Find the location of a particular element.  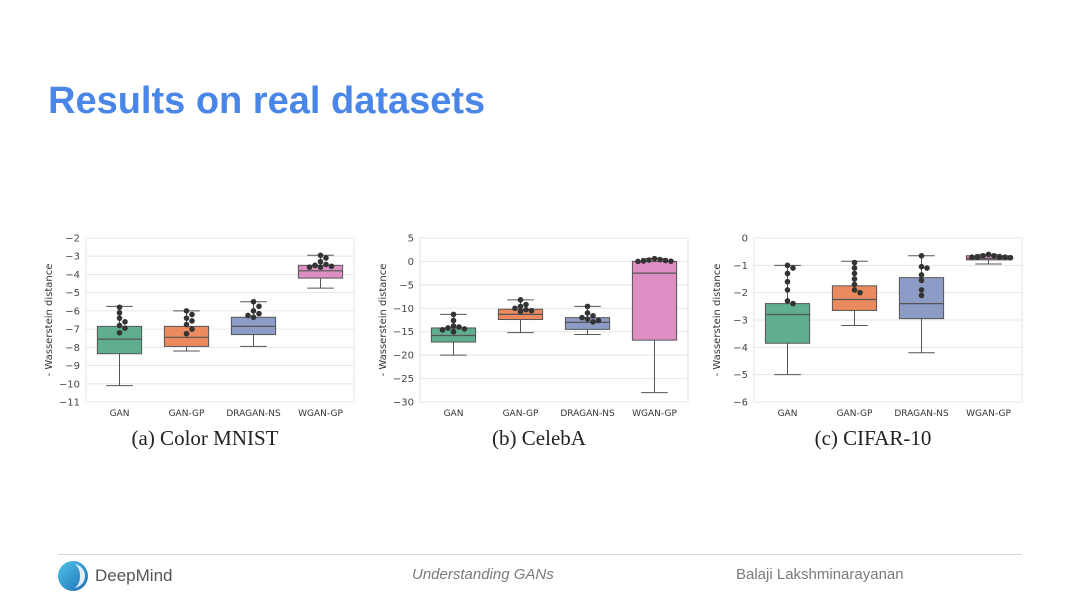

chart-caption: (b) CelebA is located at coordinates (539, 438).